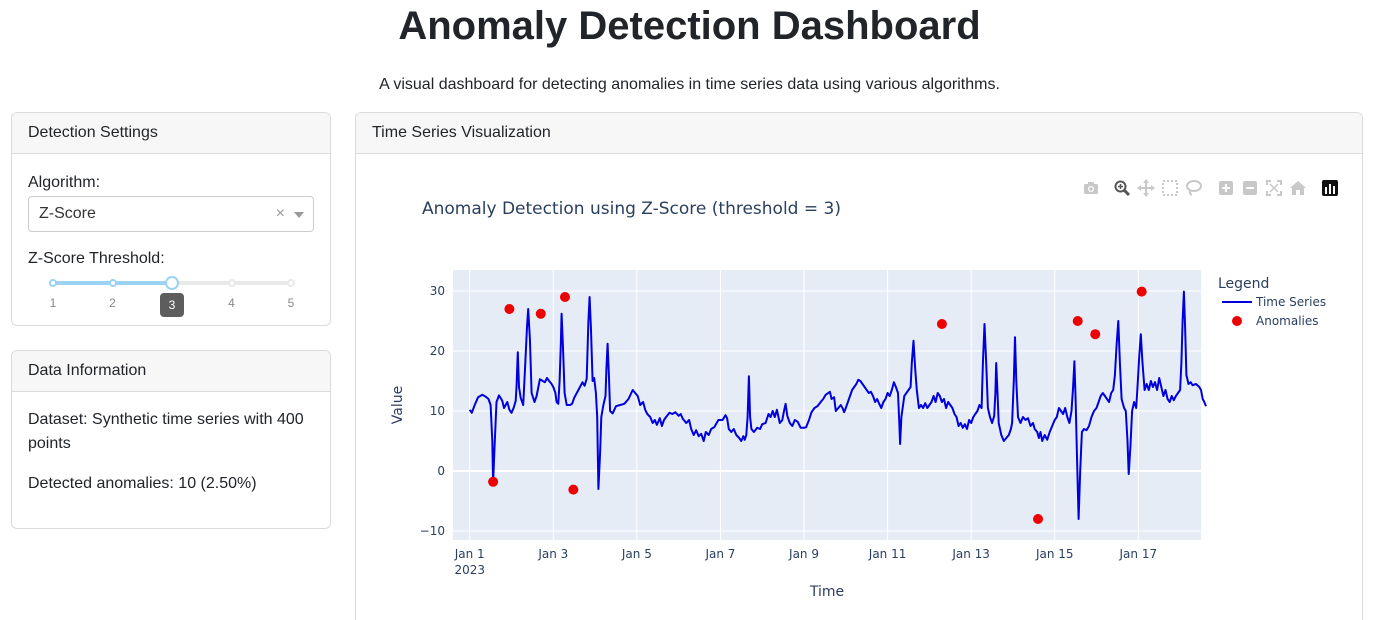 This screenshot has height=620, width=1379. Describe the element at coordinates (432, 531) in the screenshot. I see `y-tick-label: −10` at that location.